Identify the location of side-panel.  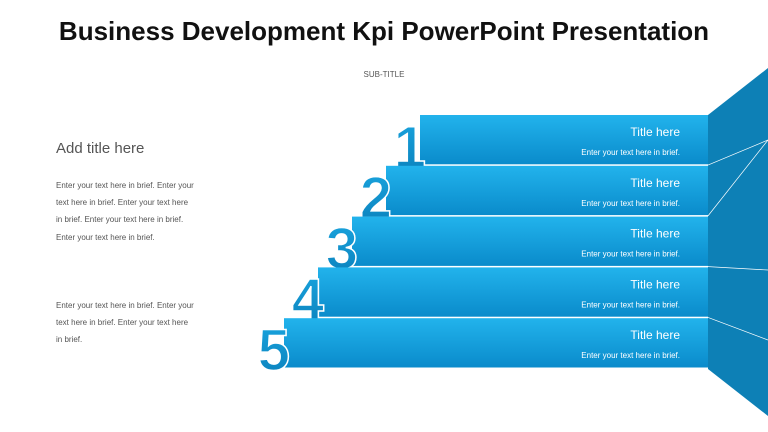
(738, 242).